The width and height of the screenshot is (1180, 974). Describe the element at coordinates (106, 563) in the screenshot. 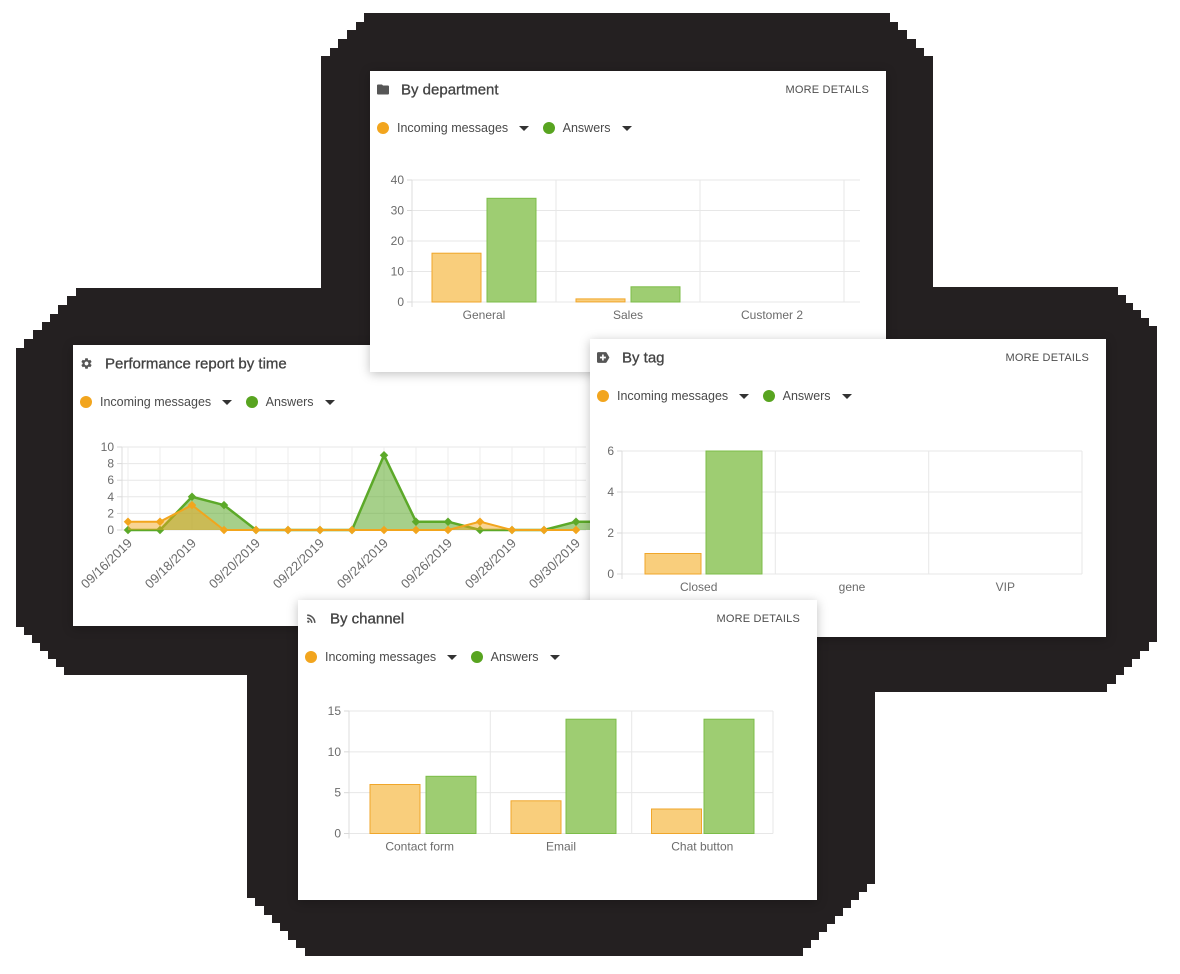

I see `svg-text: 09/16/2019` at that location.